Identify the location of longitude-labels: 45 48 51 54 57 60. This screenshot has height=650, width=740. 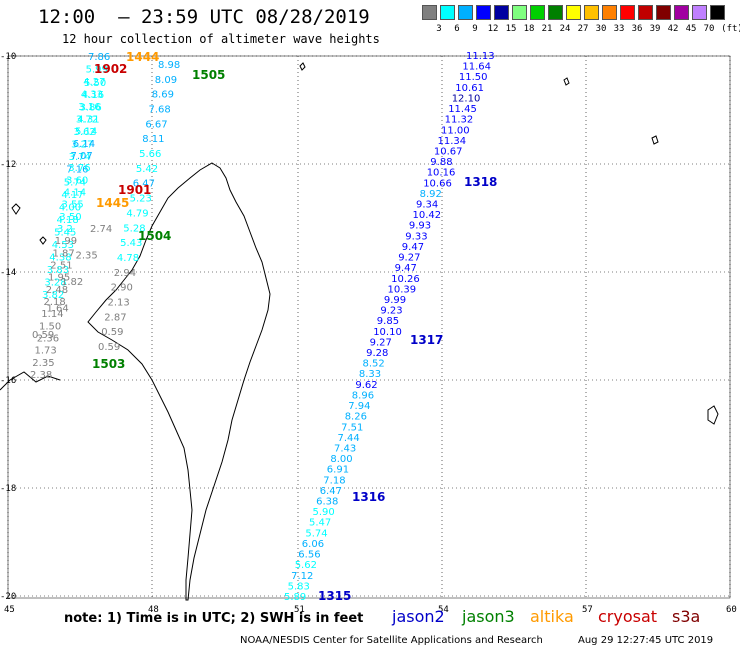
(370, 610).